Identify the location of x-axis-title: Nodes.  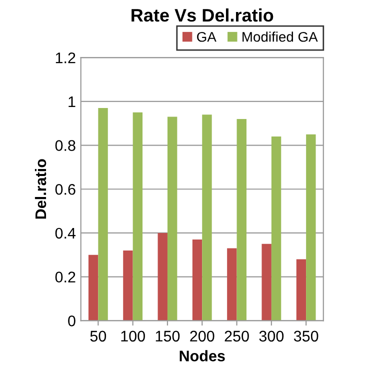
(202, 356).